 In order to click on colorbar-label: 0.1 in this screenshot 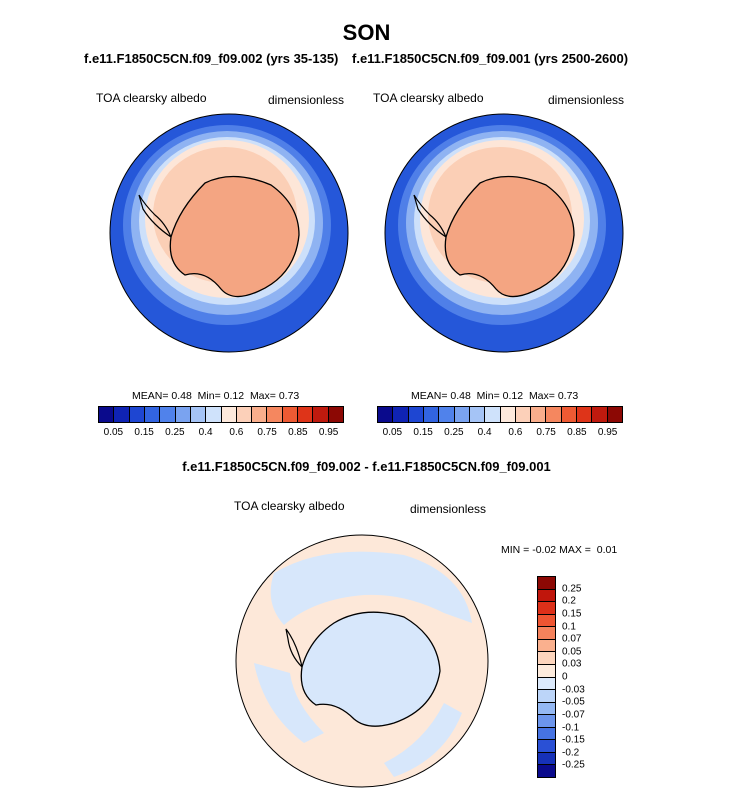, I will do `click(569, 626)`.